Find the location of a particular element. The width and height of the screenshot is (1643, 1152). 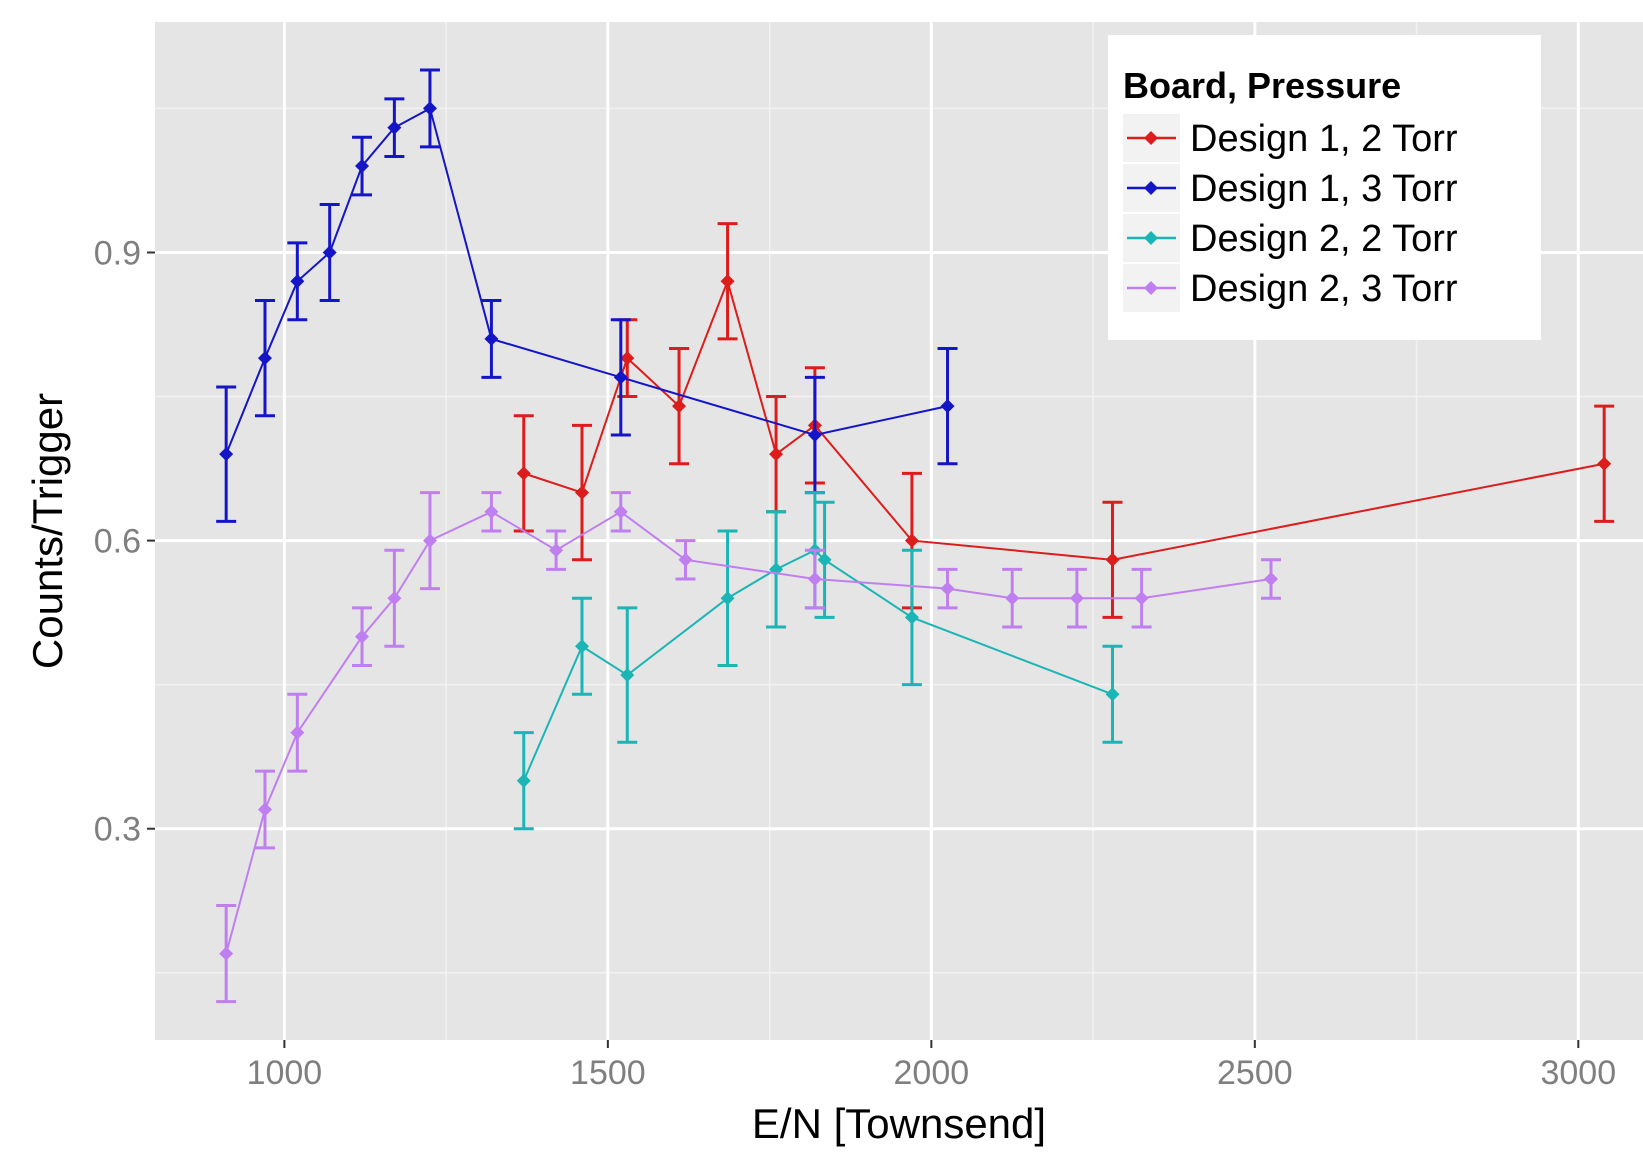

x-axis-ticks: 1000 1500 2000 2500 3000 is located at coordinates (931, 1066).